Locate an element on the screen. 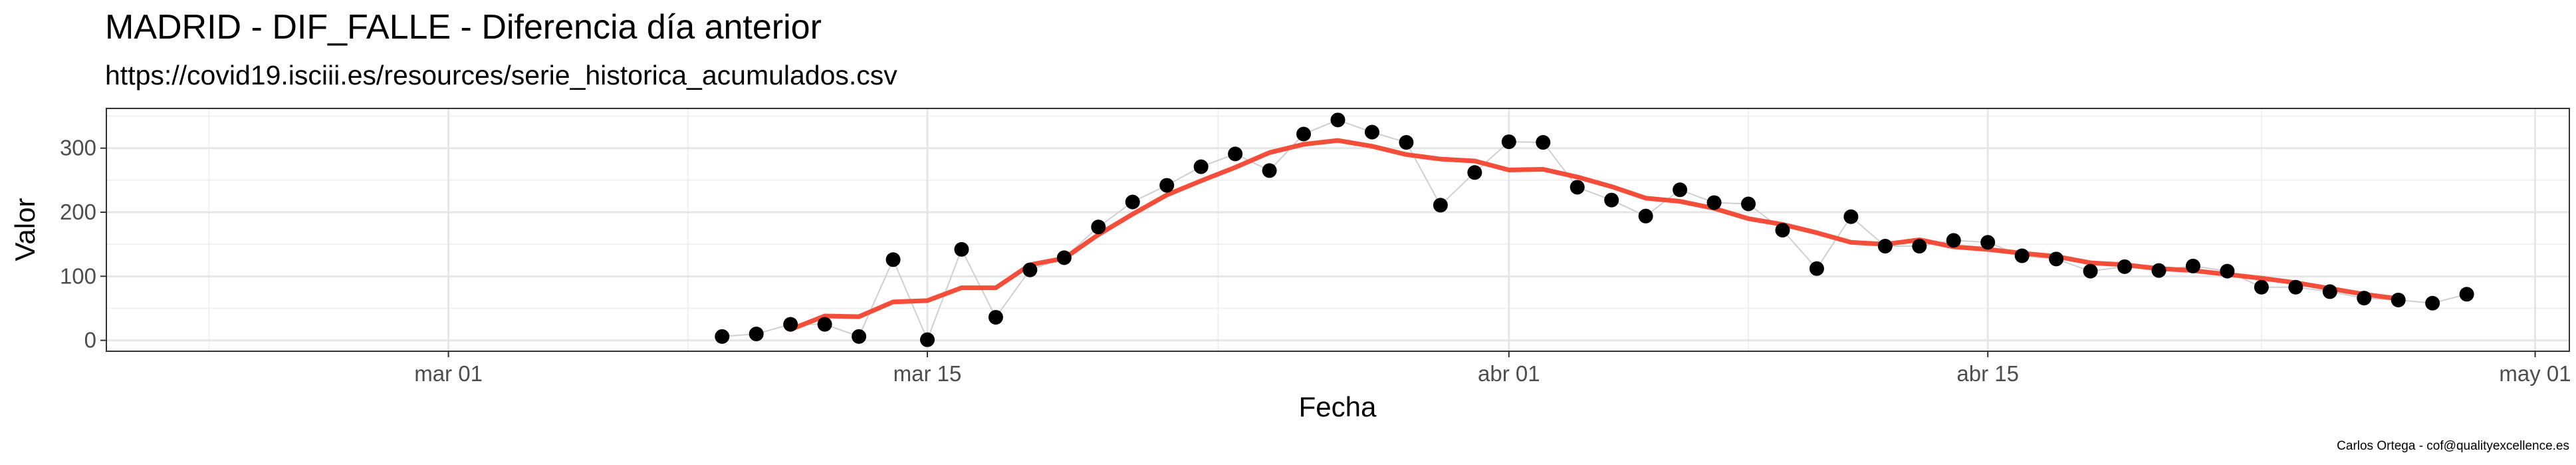  x-axis: mar 01 mar 15 abr 01 abr 15 may 01 is located at coordinates (1492, 368).